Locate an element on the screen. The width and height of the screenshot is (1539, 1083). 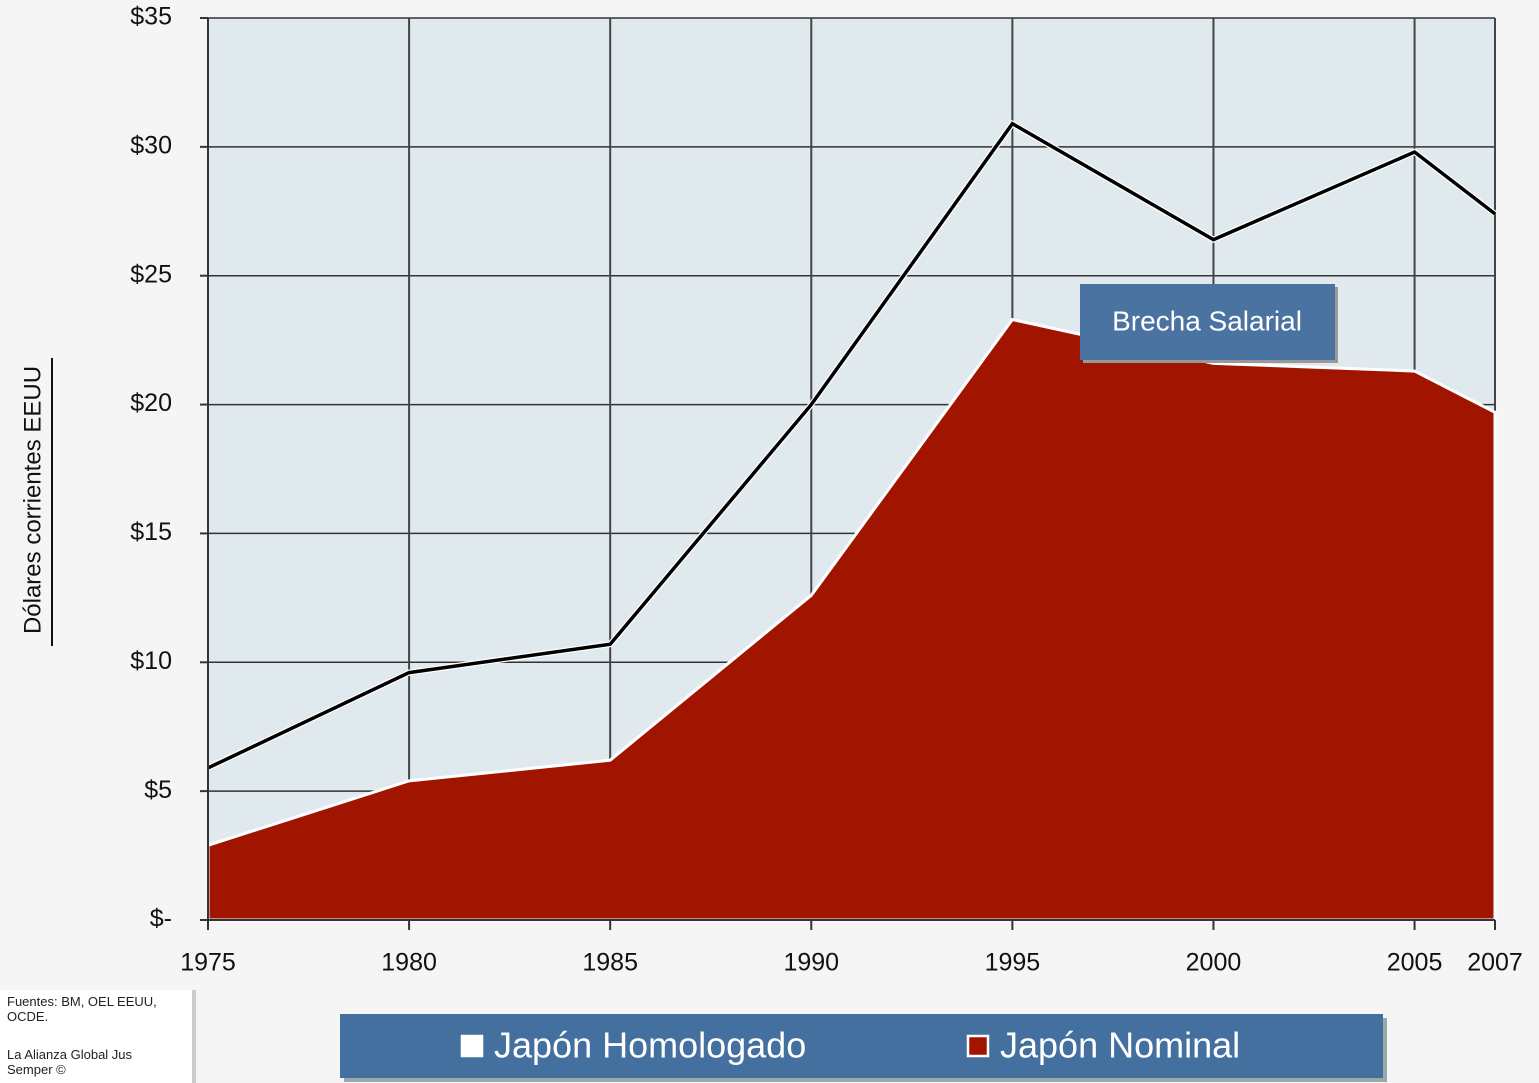
x-tick-label: 1990 is located at coordinates (811, 963).